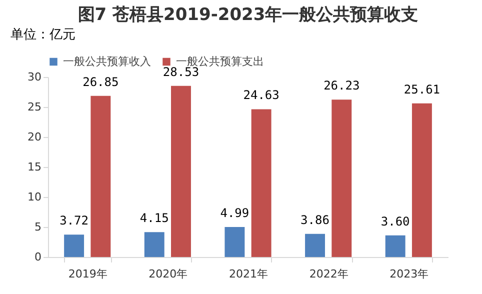  Describe the element at coordinates (88, 274) in the screenshot. I see `x-tick-label: 2019年` at that location.